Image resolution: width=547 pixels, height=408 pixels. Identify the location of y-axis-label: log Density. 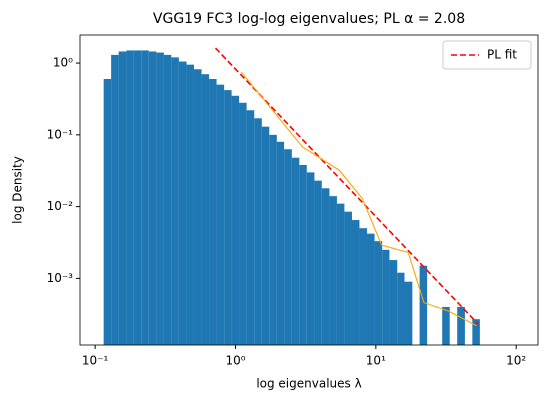
(18, 190).